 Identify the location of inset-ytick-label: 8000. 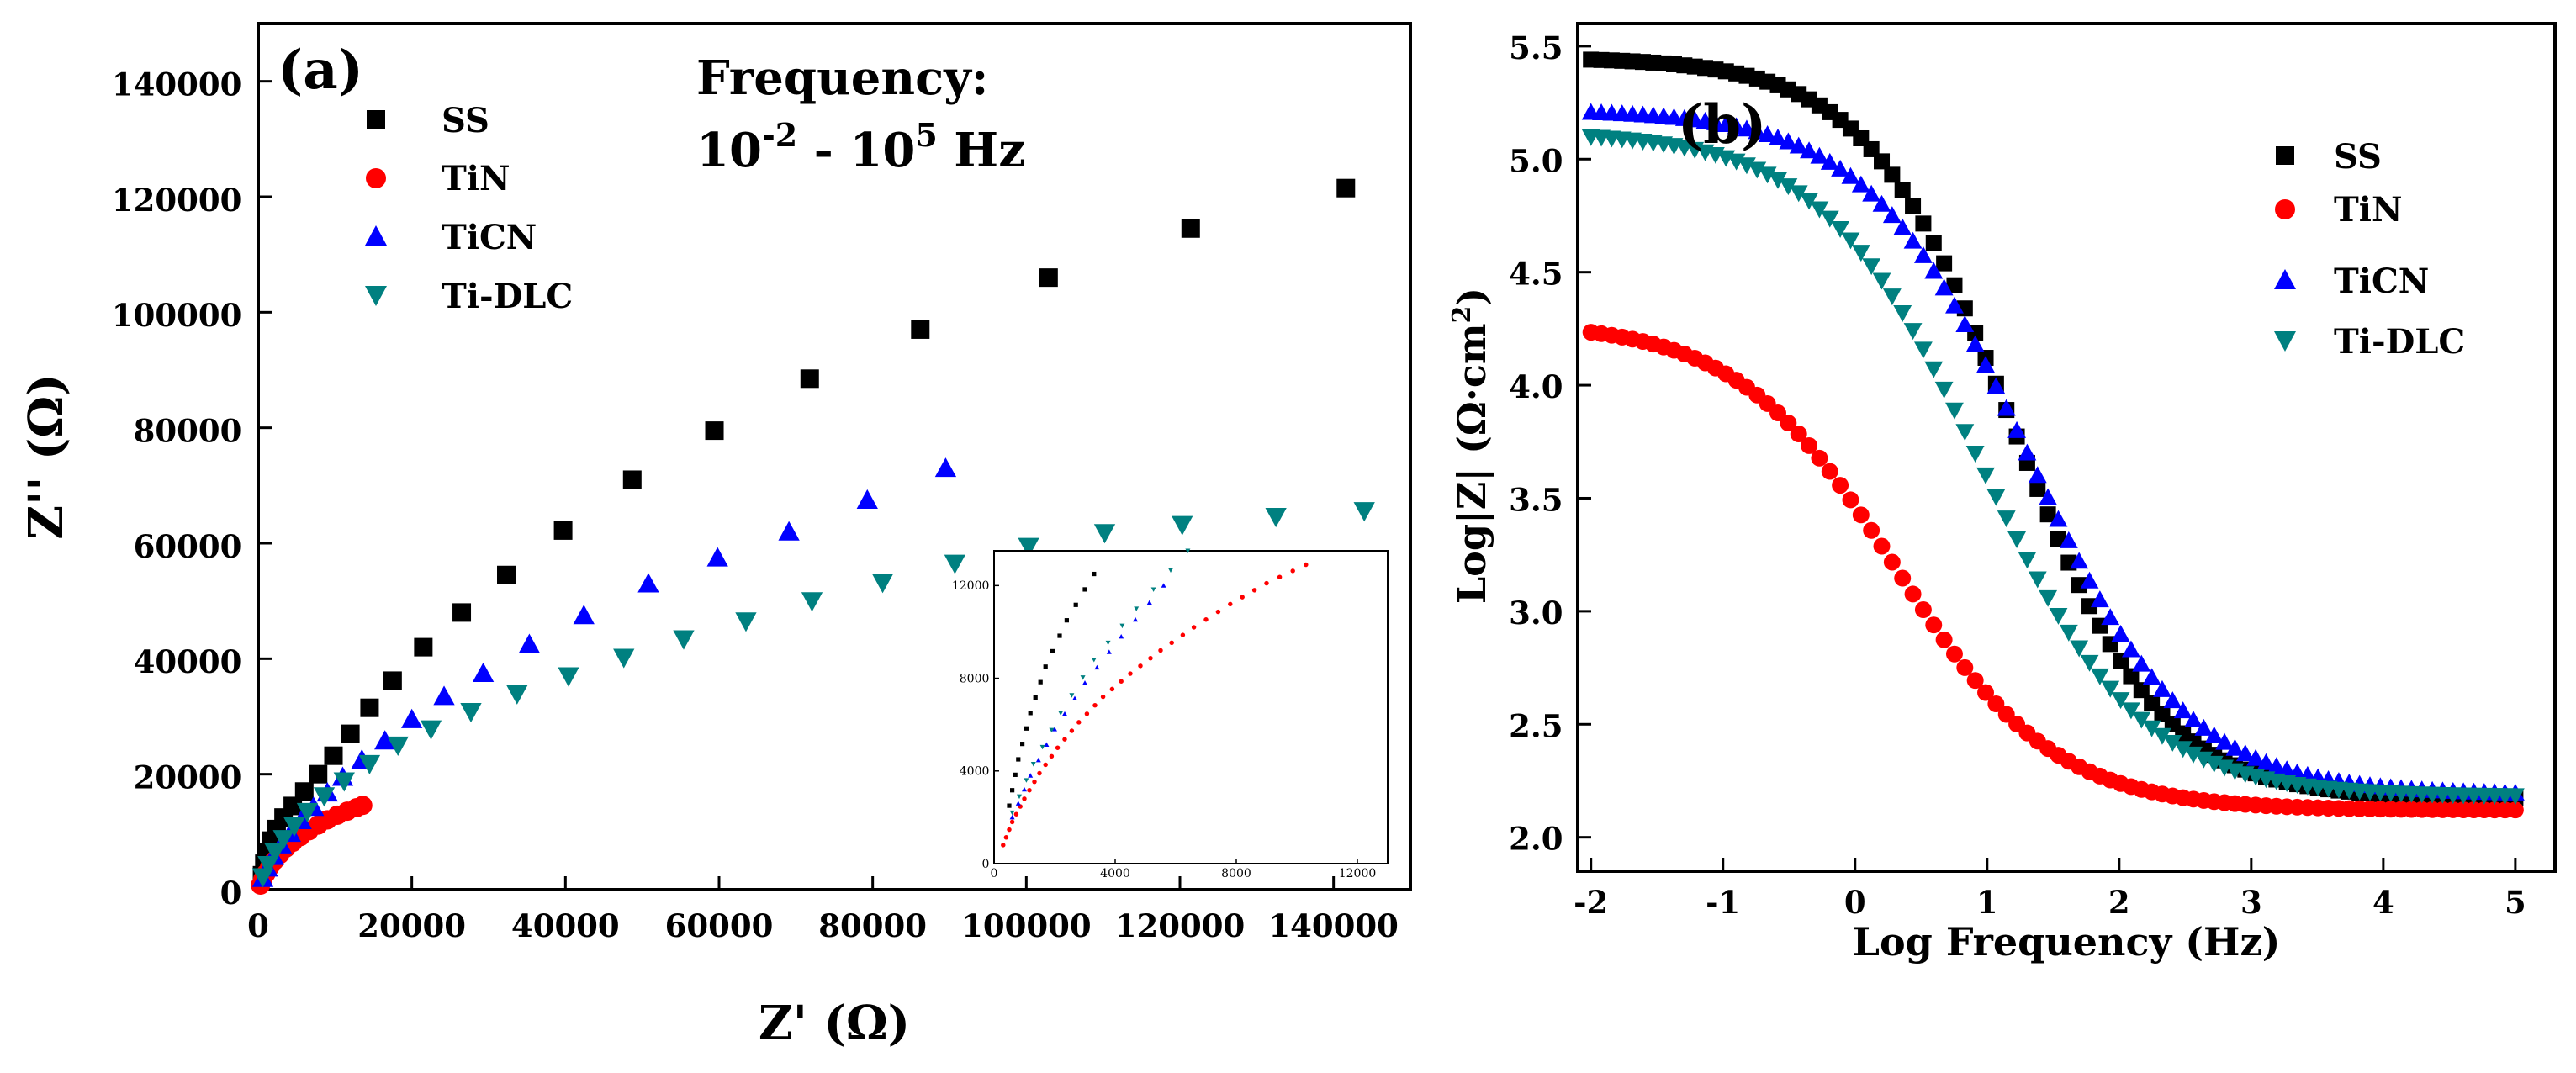
(975, 678).